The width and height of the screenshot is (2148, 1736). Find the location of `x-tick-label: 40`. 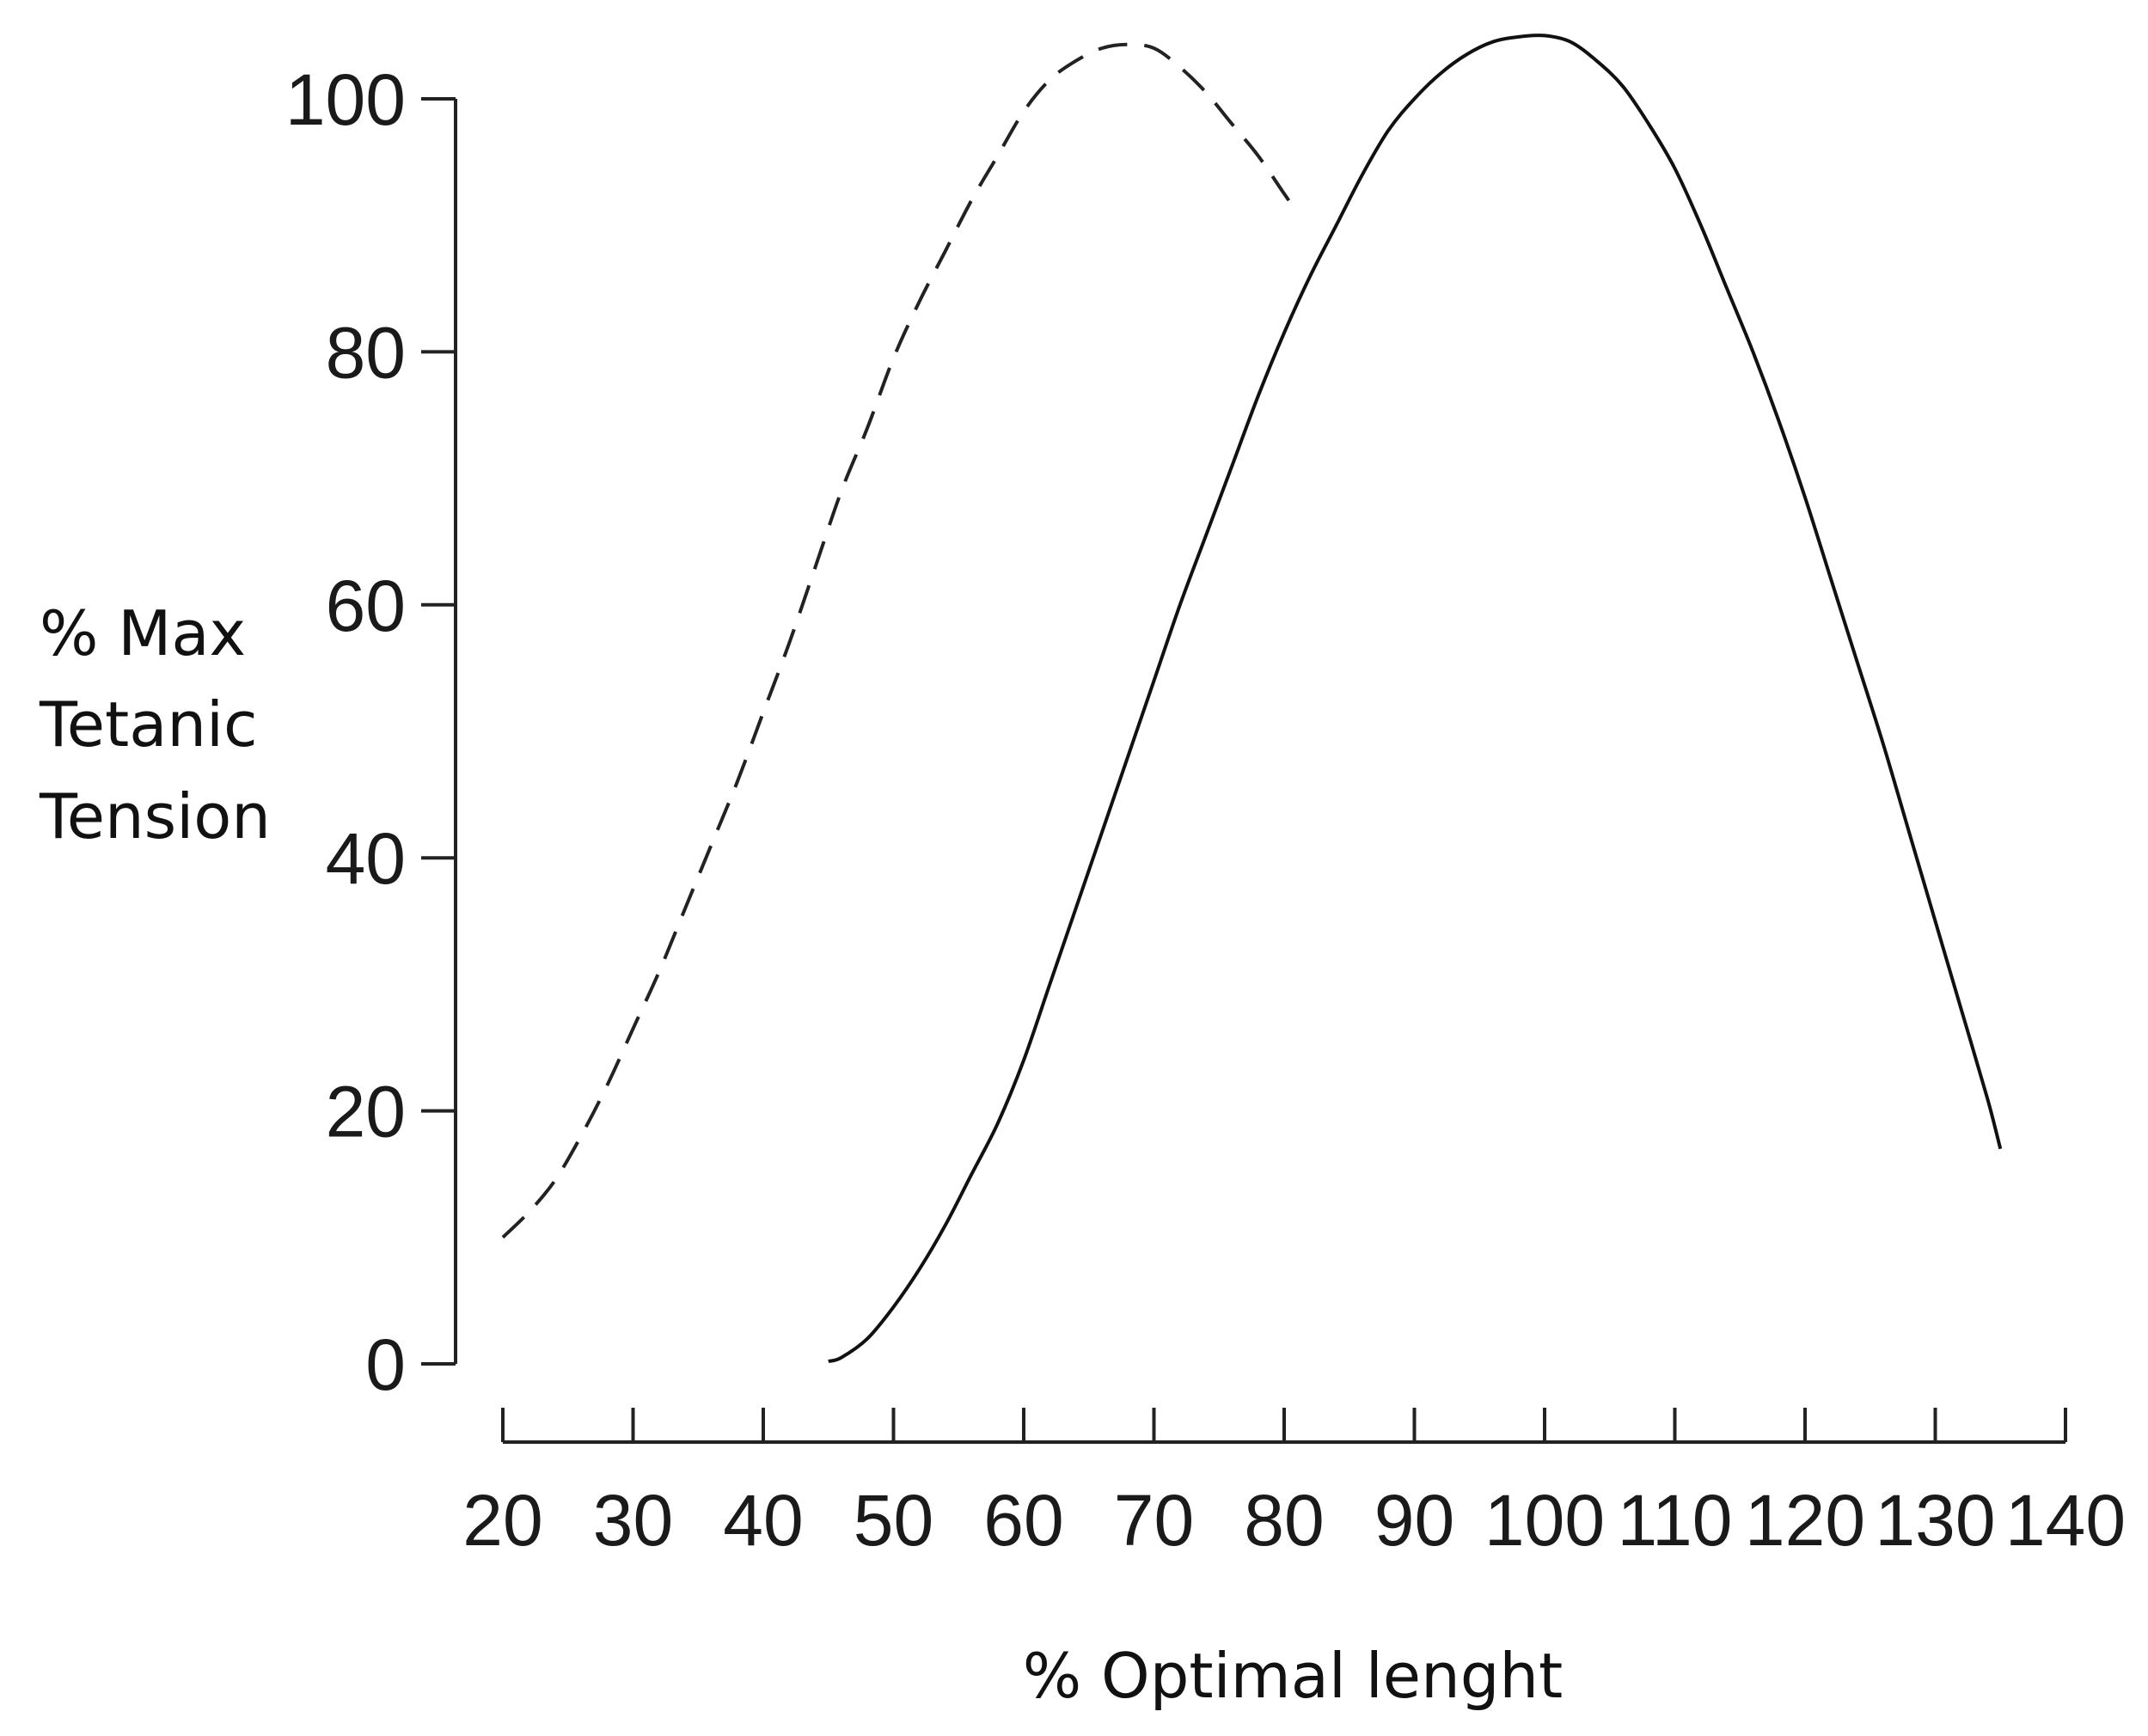

x-tick-label: 40 is located at coordinates (763, 1520).